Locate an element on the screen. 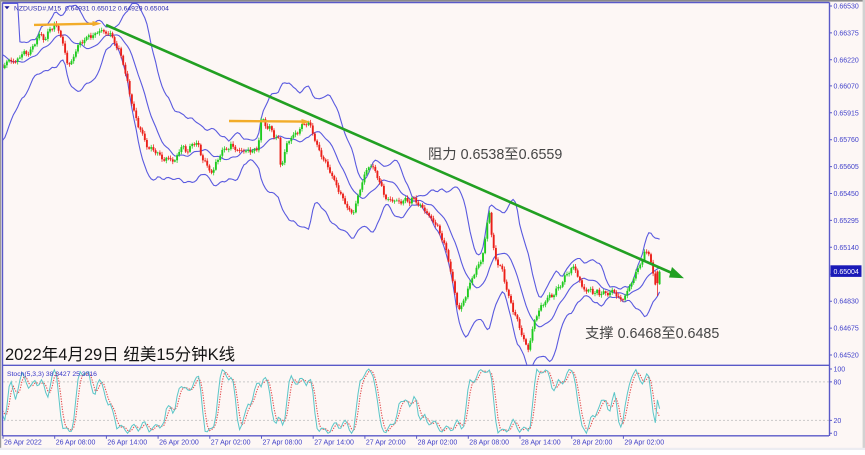  svg-text: 29 Apr 02:00 is located at coordinates (644, 443).